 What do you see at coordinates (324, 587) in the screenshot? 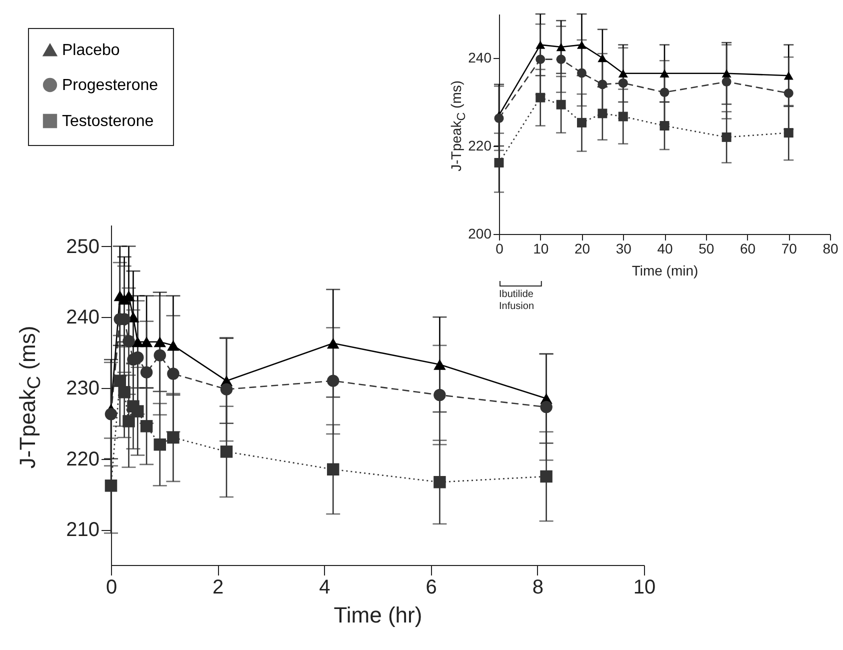
I see `x-tick-label: 4` at bounding box center [324, 587].